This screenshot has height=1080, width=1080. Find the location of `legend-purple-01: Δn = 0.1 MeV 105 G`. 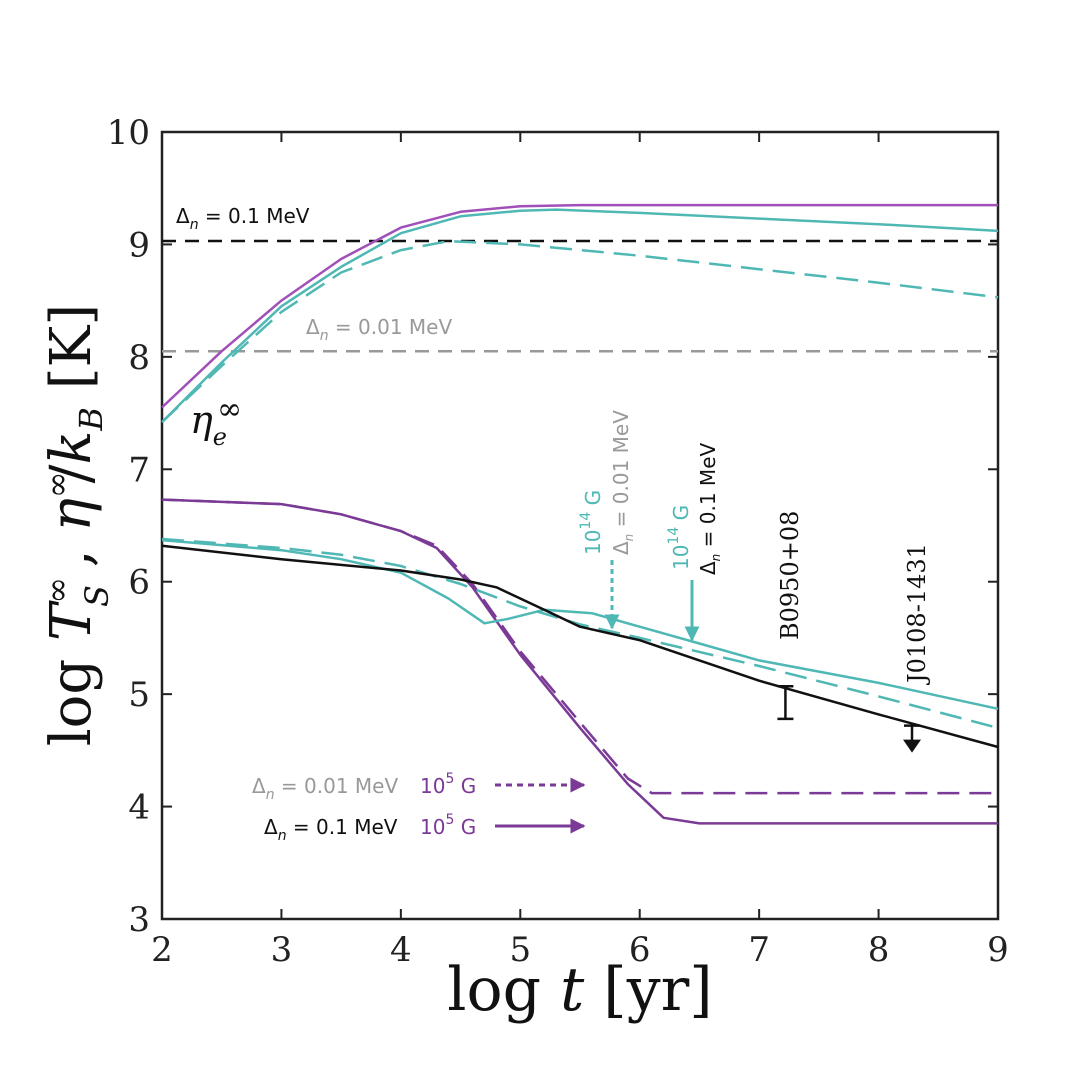

legend-purple-01: Δn = 0.1 MeV 105 G is located at coordinates (425, 828).